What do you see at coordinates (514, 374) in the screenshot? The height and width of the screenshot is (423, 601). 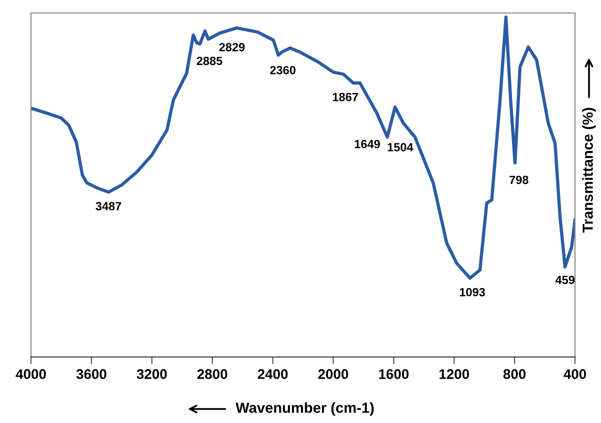 I see `x-tick-label: 800` at bounding box center [514, 374].